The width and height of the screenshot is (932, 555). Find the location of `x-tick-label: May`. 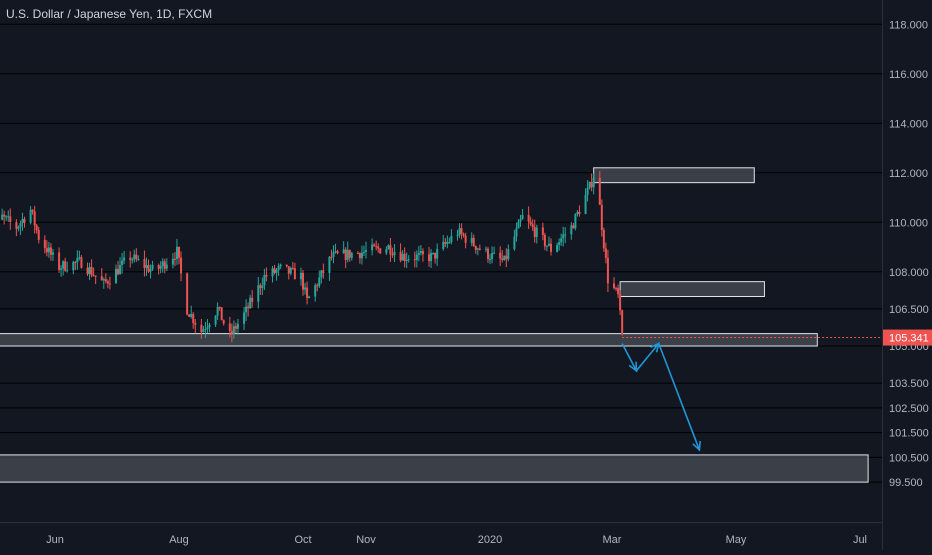

x-tick-label: May is located at coordinates (736, 540).